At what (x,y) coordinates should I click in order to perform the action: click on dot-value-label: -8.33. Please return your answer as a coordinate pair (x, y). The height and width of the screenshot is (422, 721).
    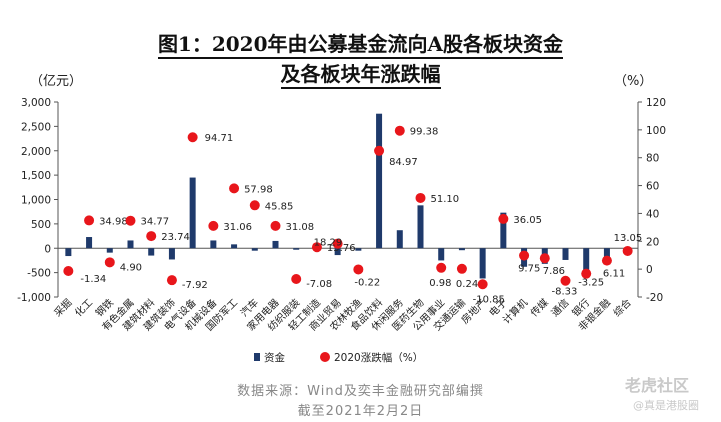
    Looking at the image, I should click on (565, 292).